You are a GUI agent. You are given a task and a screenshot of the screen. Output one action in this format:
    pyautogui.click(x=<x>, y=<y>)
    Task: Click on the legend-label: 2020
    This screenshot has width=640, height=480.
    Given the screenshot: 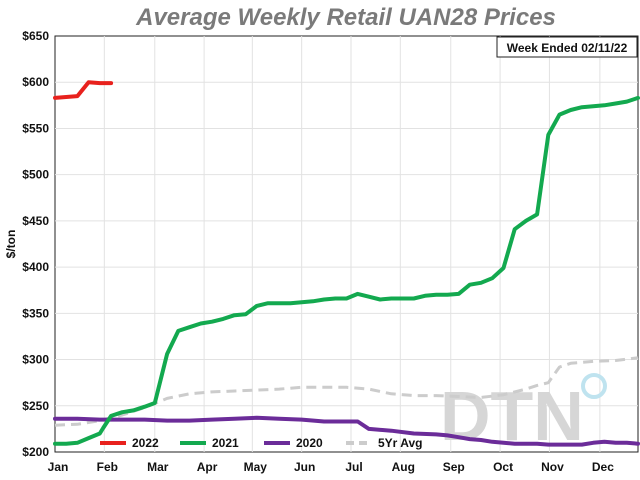 What is the action you would take?
    pyautogui.click(x=309, y=443)
    